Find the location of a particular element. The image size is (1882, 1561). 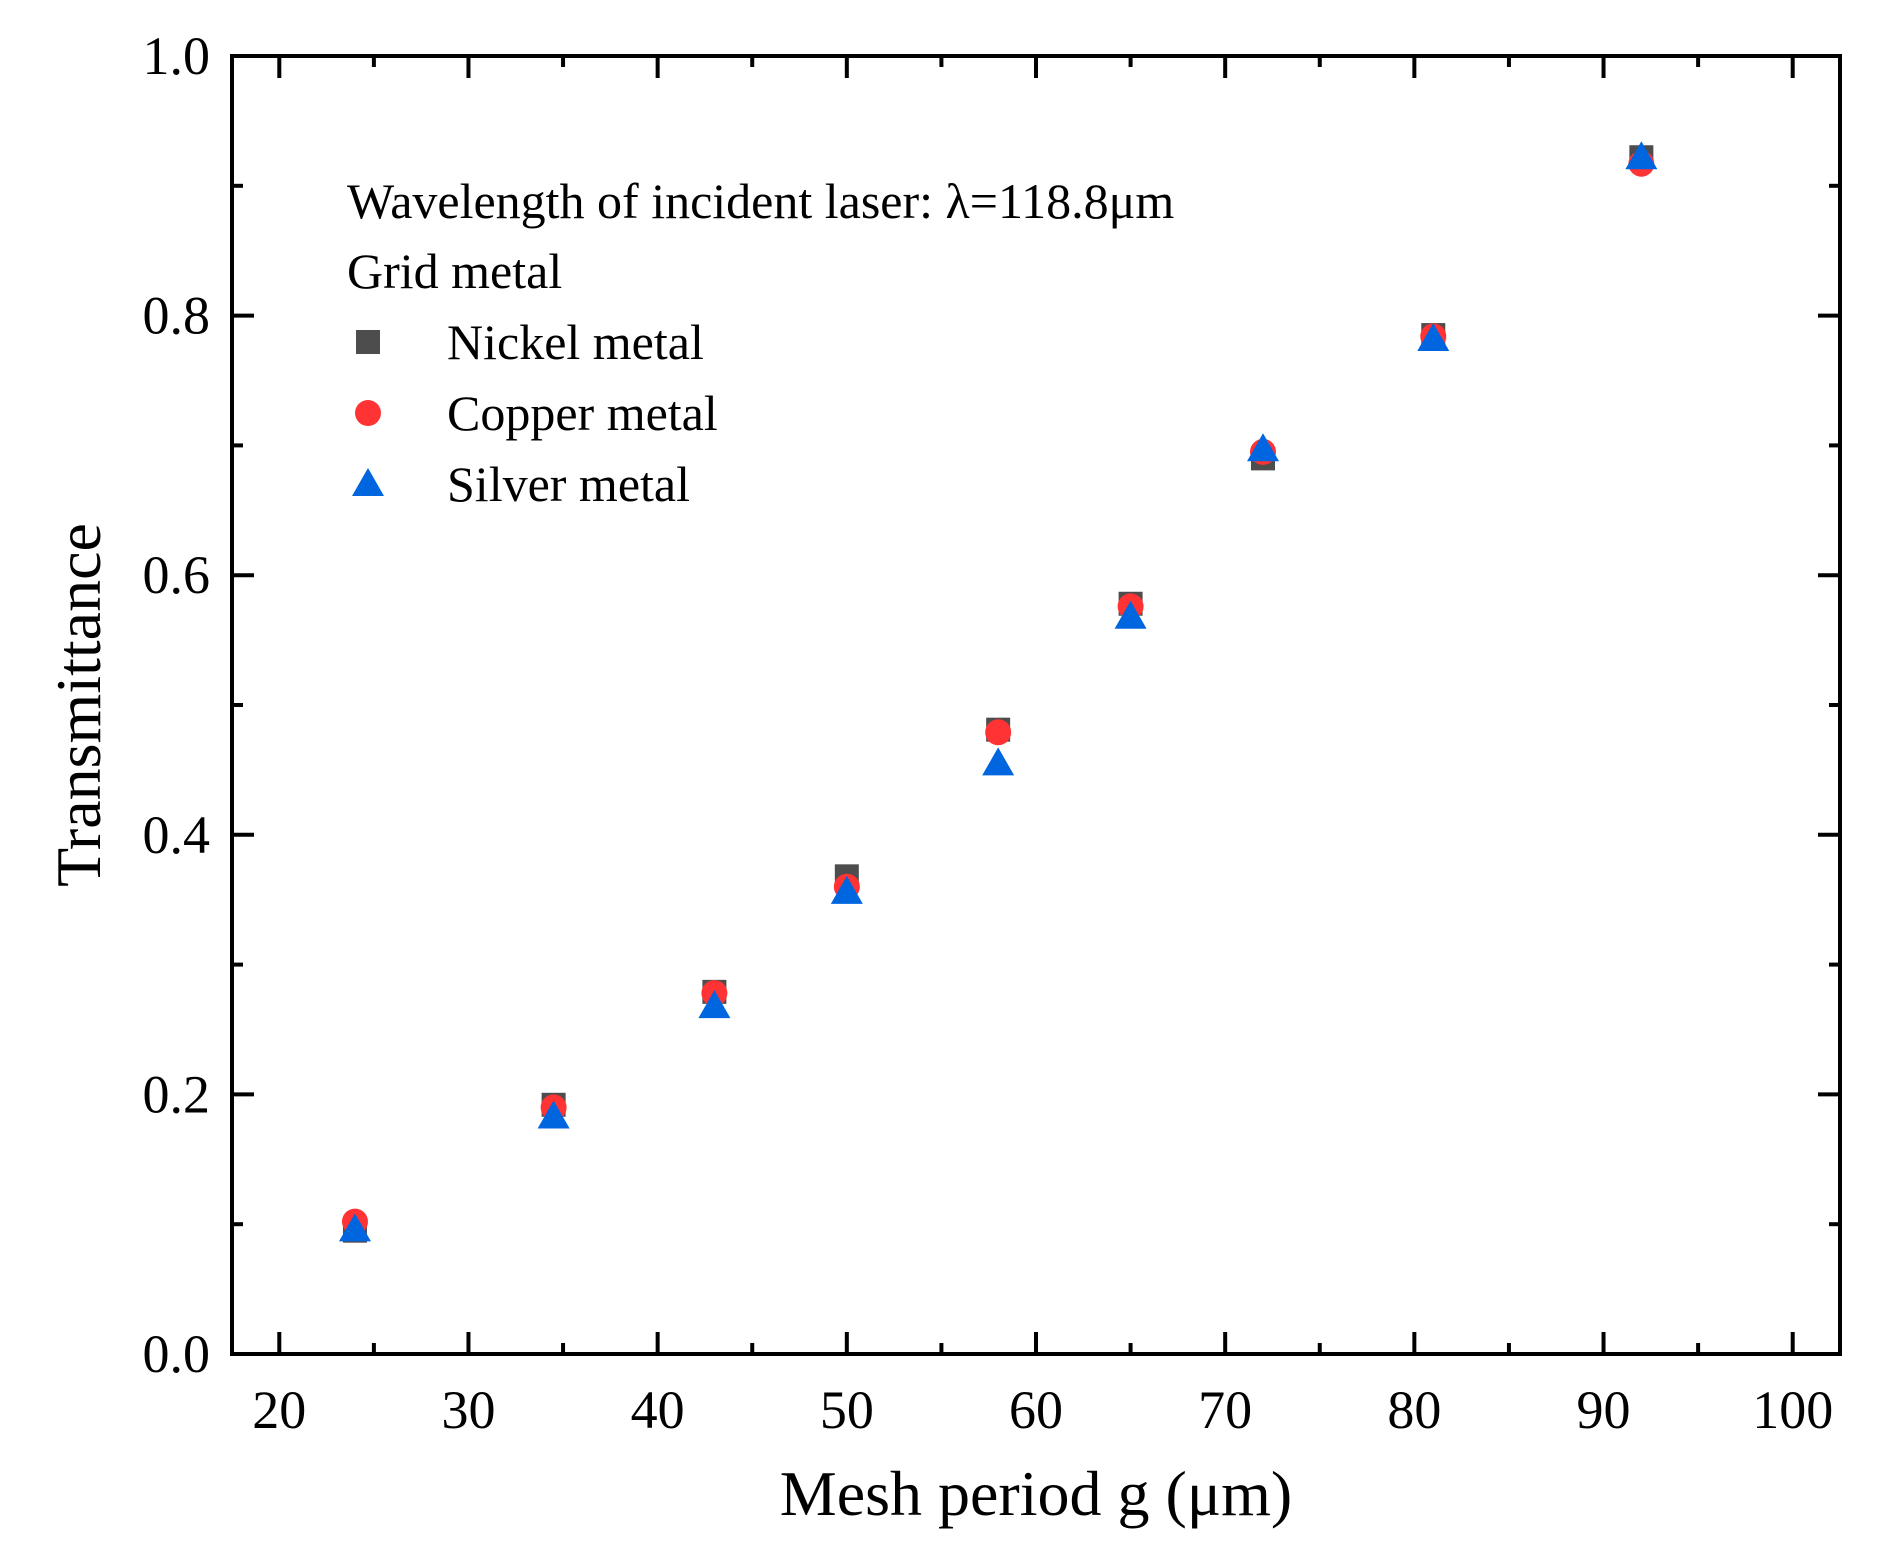

y-tick-label: 0.6 is located at coordinates (177, 575).